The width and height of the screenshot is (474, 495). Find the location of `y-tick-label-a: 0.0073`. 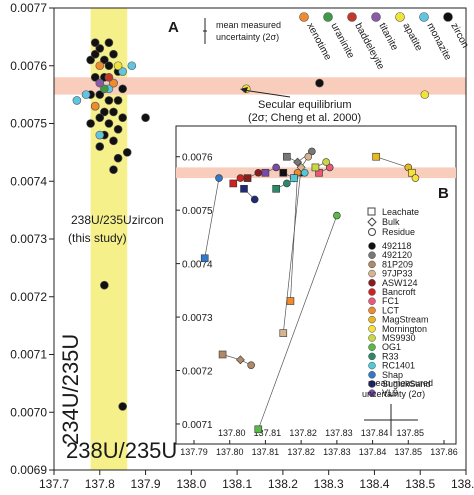

y-tick-label-a: 0.0073 is located at coordinates (28, 239).